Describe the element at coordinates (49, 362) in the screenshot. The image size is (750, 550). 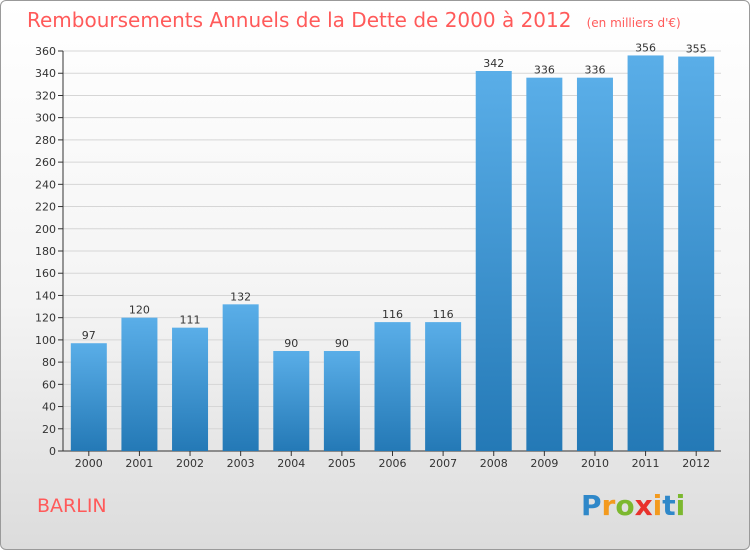
I see `y-tick-label: 80` at that location.